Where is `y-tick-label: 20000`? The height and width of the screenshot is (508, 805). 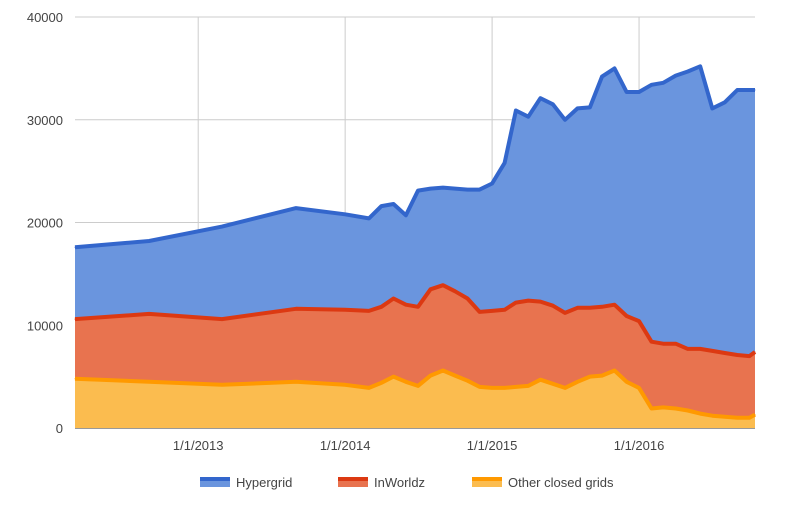 y-tick-label: 20000 is located at coordinates (45, 223).